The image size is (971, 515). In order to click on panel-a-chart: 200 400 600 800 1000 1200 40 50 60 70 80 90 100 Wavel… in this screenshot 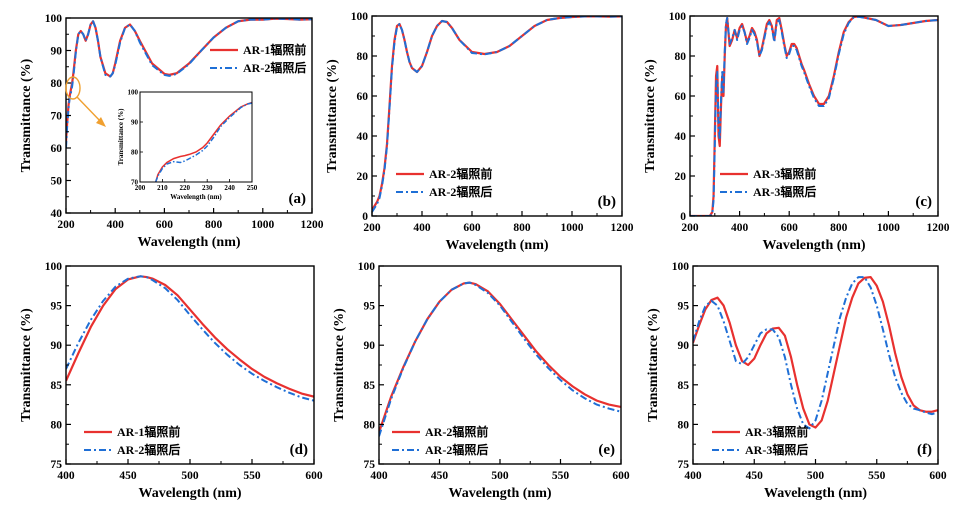, I will do `click(171, 131)`.